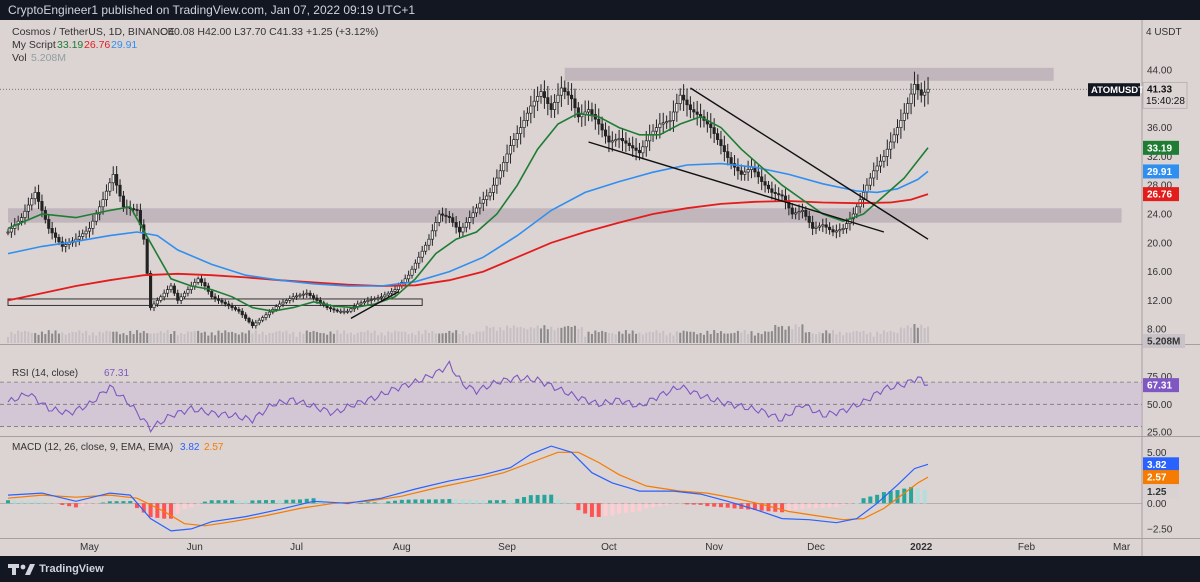 Image resolution: width=1200 pixels, height=582 pixels. What do you see at coordinates (571, 397) in the screenshot?
I see `rsi-layer` at bounding box center [571, 397].